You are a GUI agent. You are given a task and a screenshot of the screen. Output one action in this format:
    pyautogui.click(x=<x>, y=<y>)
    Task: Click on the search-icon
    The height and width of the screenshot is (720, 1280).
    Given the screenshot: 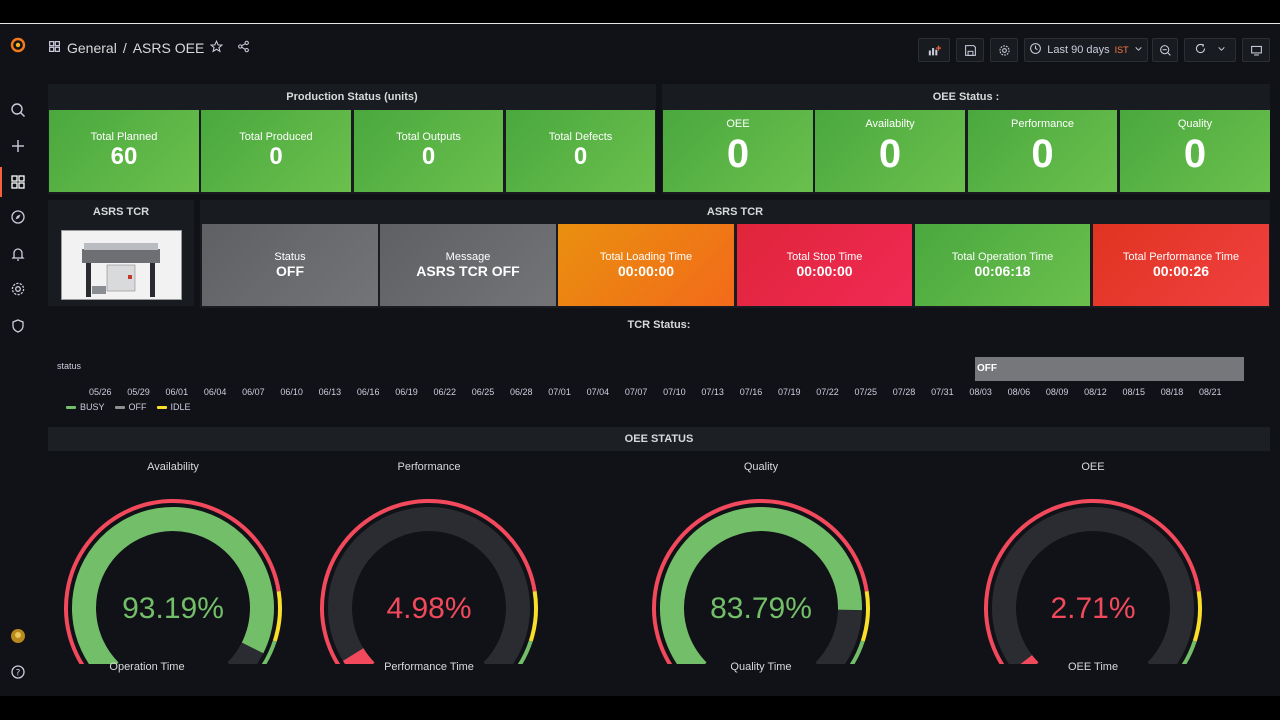 What is the action you would take?
    pyautogui.click(x=18, y=110)
    